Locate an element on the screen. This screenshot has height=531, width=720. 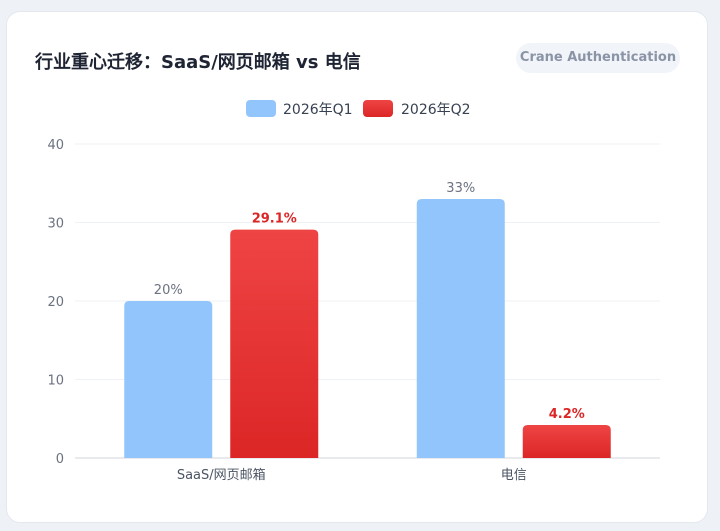
company-badge: Crane Authentication is located at coordinates (598, 58).